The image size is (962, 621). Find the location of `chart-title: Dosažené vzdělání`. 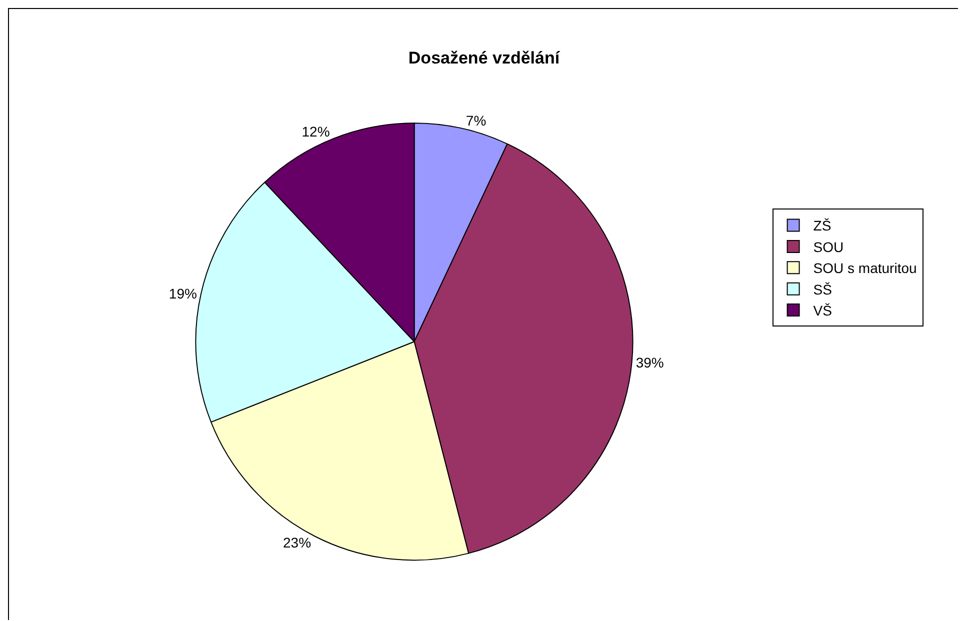

chart-title: Dosažené vzdělání is located at coordinates (484, 58).